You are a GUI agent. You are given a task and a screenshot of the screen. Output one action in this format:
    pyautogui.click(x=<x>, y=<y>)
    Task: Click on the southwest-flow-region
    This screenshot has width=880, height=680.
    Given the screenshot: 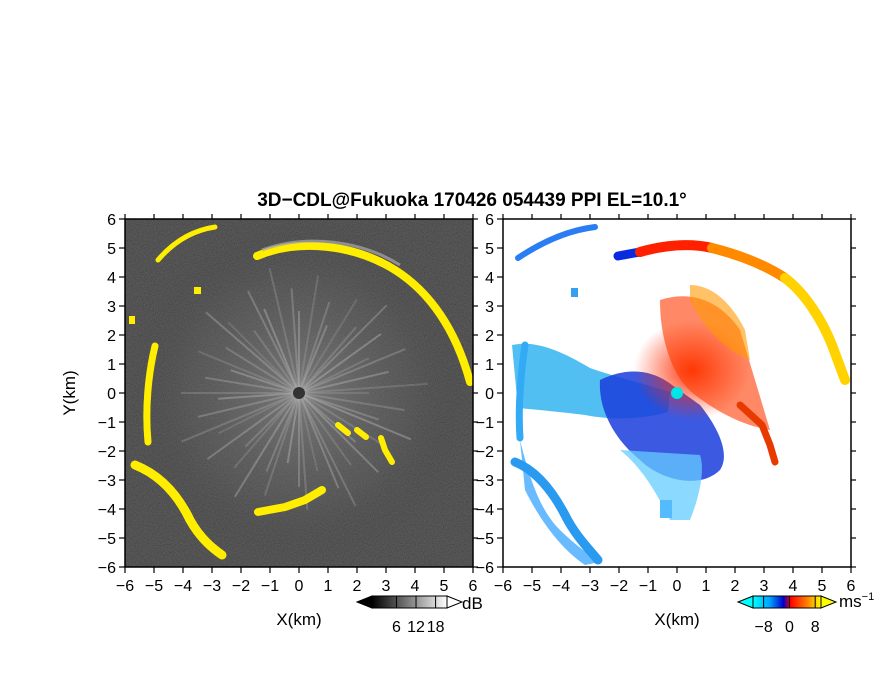 What is the action you would take?
    pyautogui.click(x=560, y=502)
    